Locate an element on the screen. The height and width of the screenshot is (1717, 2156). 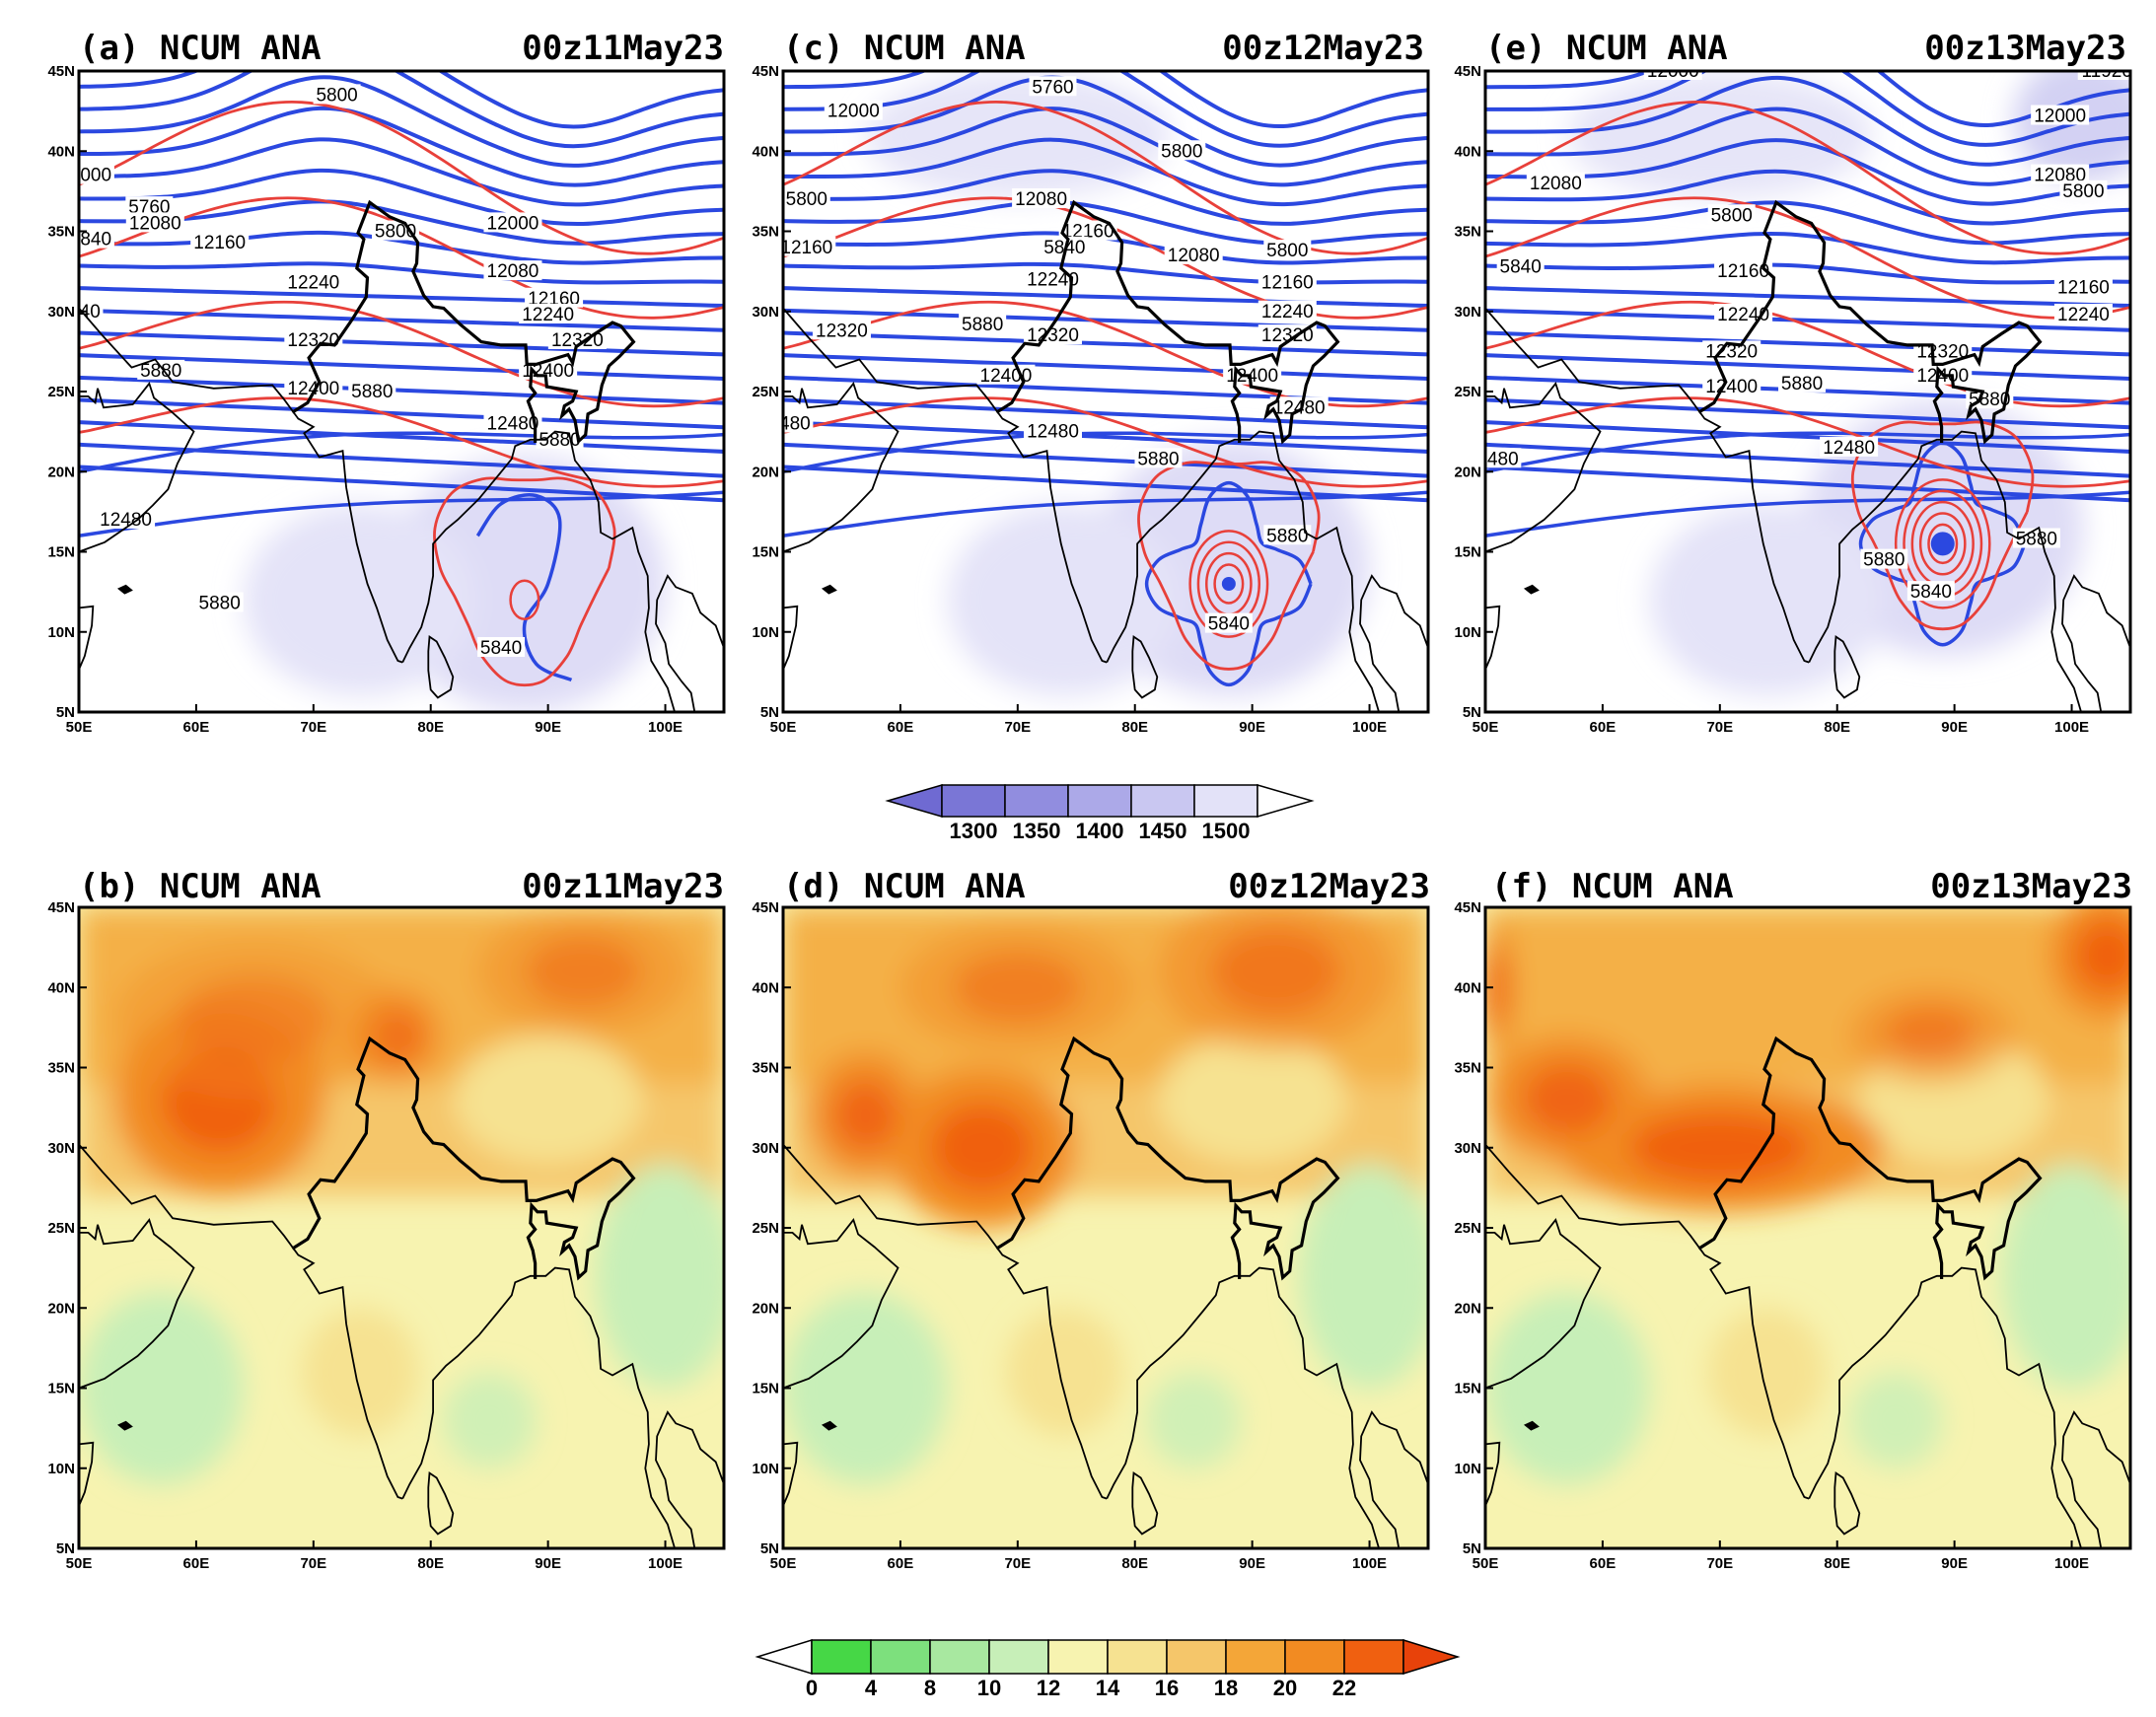
pw-deccan is located at coordinates (1766, 1373).